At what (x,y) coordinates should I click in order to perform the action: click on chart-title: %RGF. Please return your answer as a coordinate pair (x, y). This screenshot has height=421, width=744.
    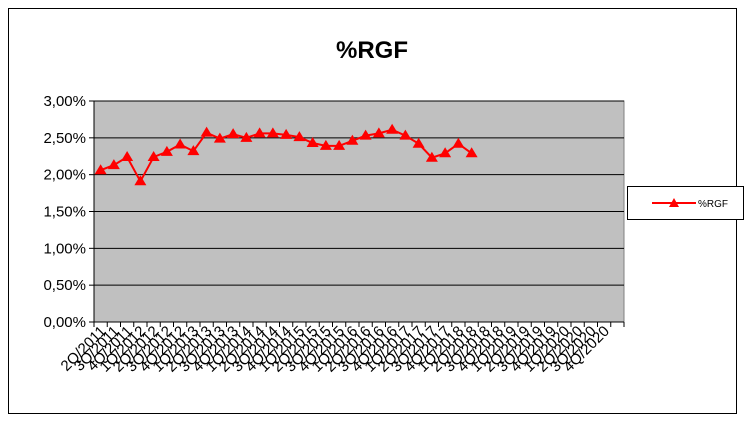
    Looking at the image, I should click on (372, 50).